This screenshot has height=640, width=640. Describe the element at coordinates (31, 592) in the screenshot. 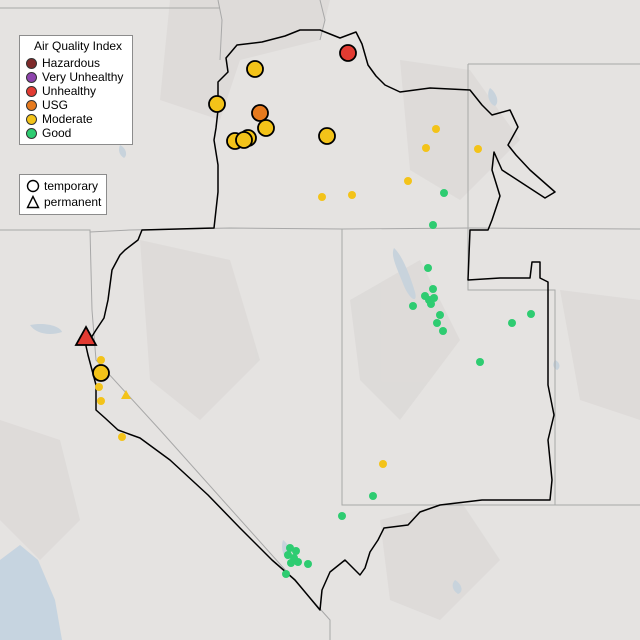

I see `ocean` at that location.